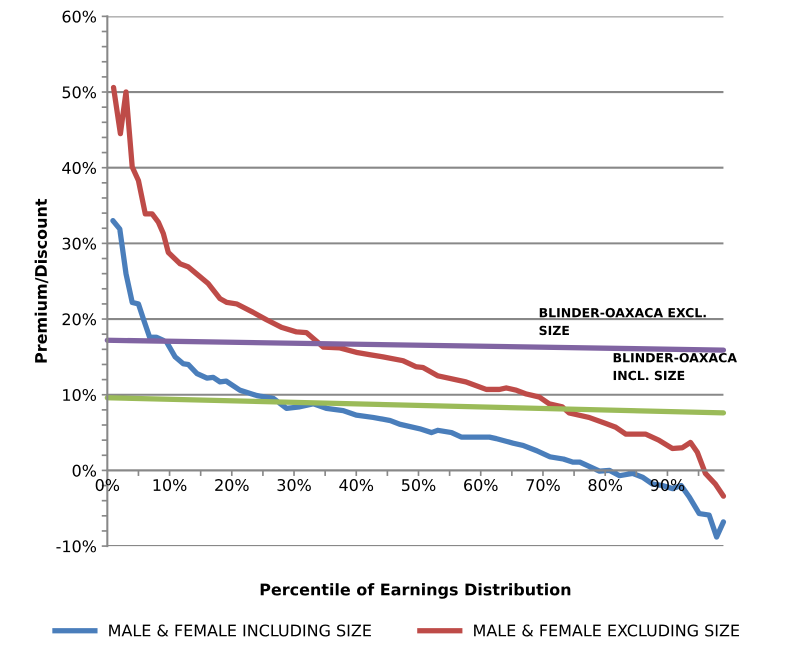 The width and height of the screenshot is (795, 654). What do you see at coordinates (356, 485) in the screenshot?
I see `x-tick-label: 40%` at bounding box center [356, 485].